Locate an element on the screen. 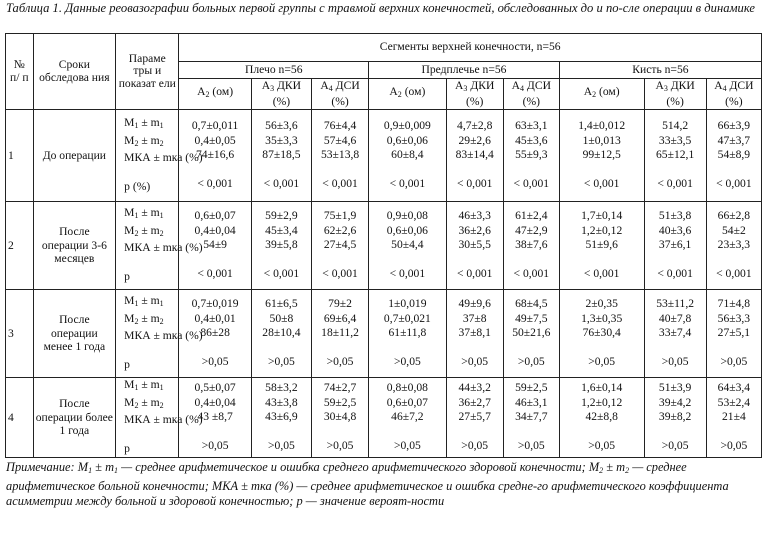 The height and width of the screenshot is (534, 765). param-label: M2 ± m2 is located at coordinates (144, 140).